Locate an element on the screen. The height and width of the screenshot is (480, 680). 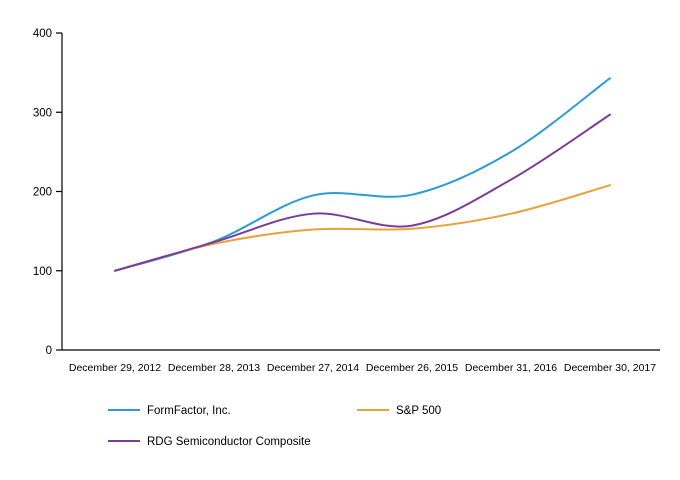
x-axis-tick-label: December 28, 2013 is located at coordinates (214, 368).